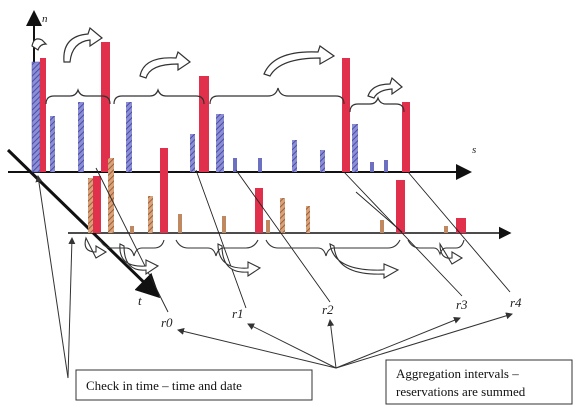 The image size is (580, 412). What do you see at coordinates (238, 313) in the screenshot?
I see `interval-label-r1: r1` at bounding box center [238, 313].